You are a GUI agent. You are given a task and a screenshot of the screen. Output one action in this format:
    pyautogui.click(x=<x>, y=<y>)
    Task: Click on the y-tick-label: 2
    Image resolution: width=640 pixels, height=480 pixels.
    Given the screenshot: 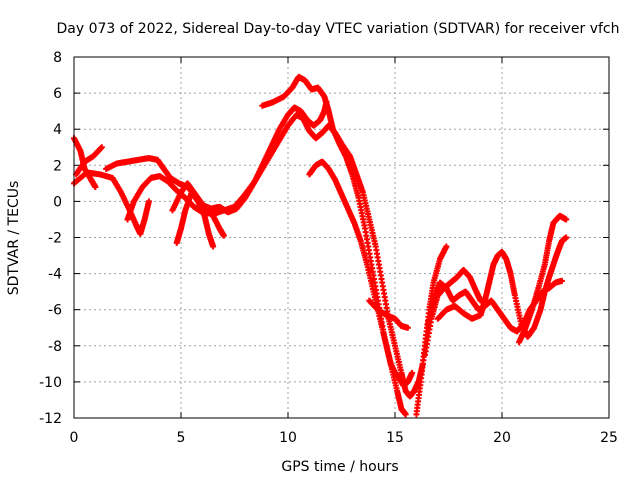 What is the action you would take?
    pyautogui.click(x=57, y=166)
    